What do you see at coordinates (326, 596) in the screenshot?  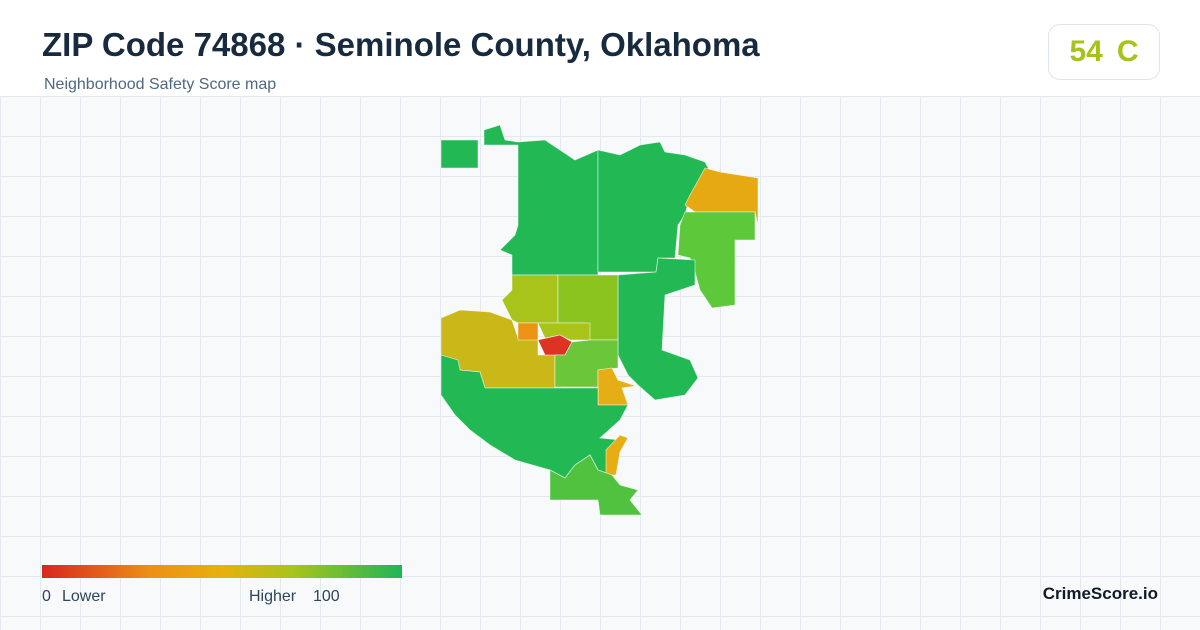 I see `legend-max: 100` at bounding box center [326, 596].